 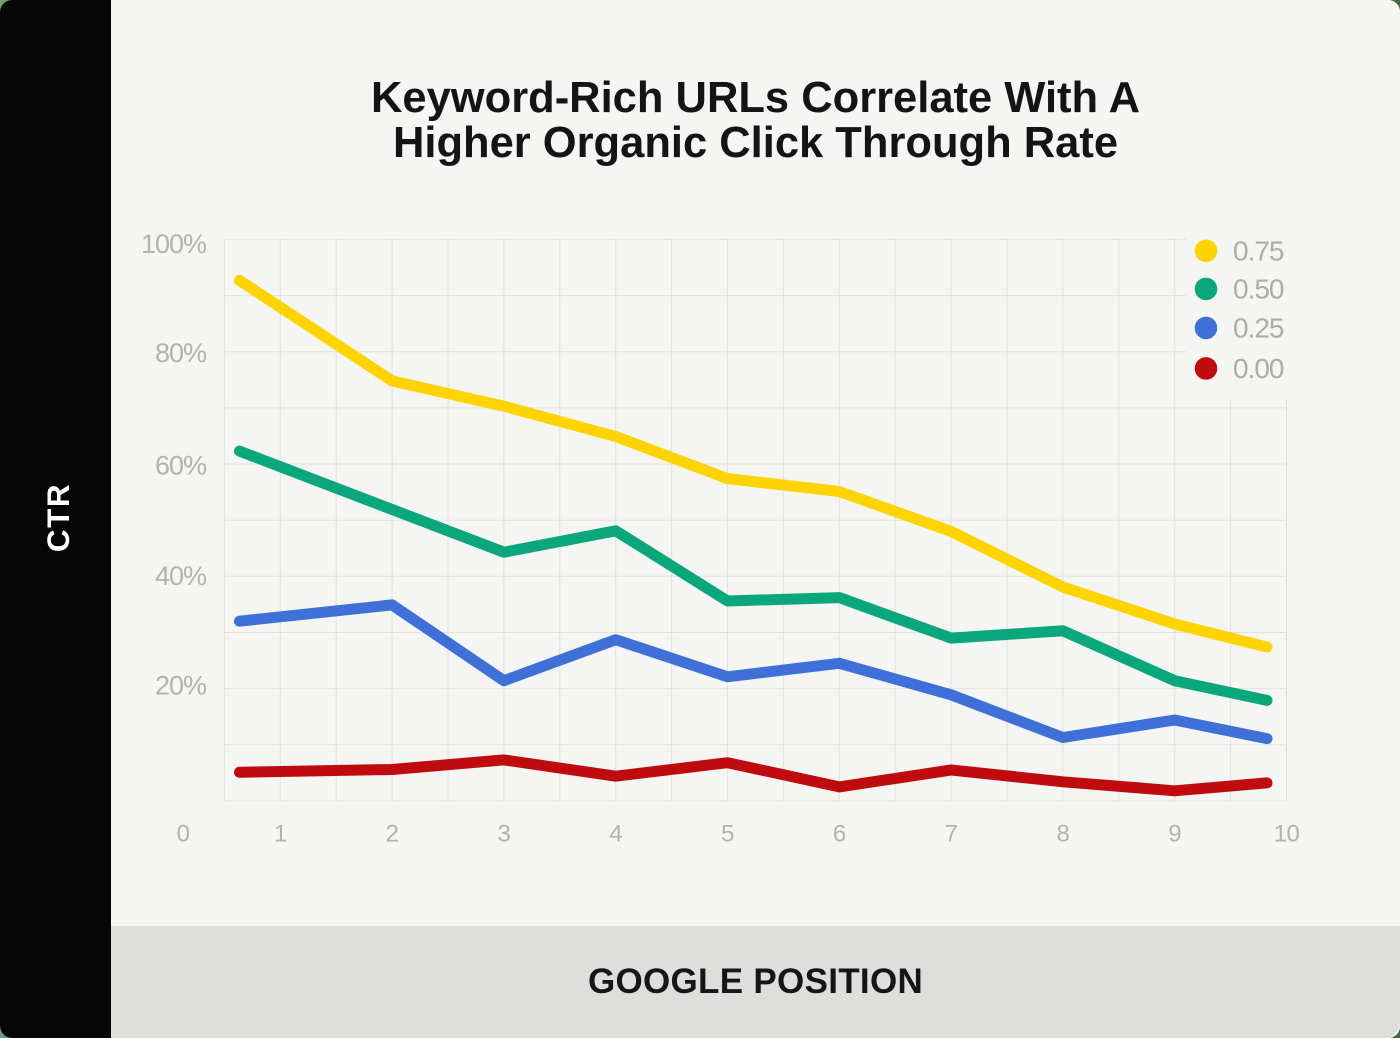 I want to click on svg-text: 0.75, so click(x=1258, y=251).